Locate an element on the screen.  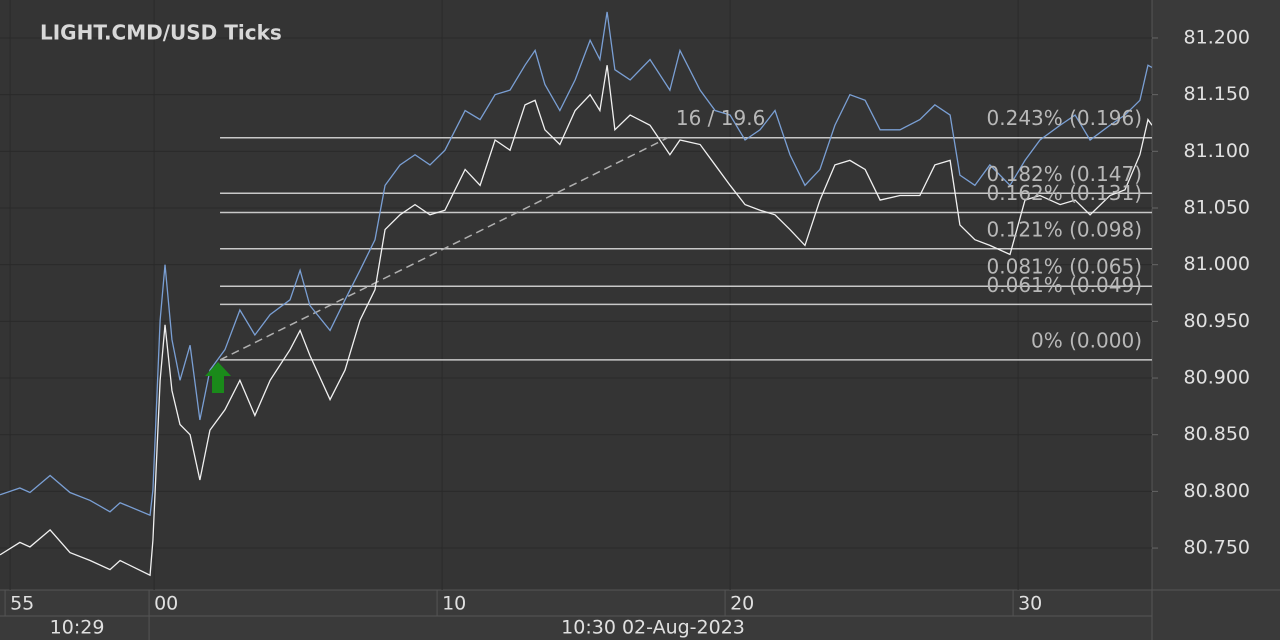
x-tick-label: 55 is located at coordinates (22, 604).